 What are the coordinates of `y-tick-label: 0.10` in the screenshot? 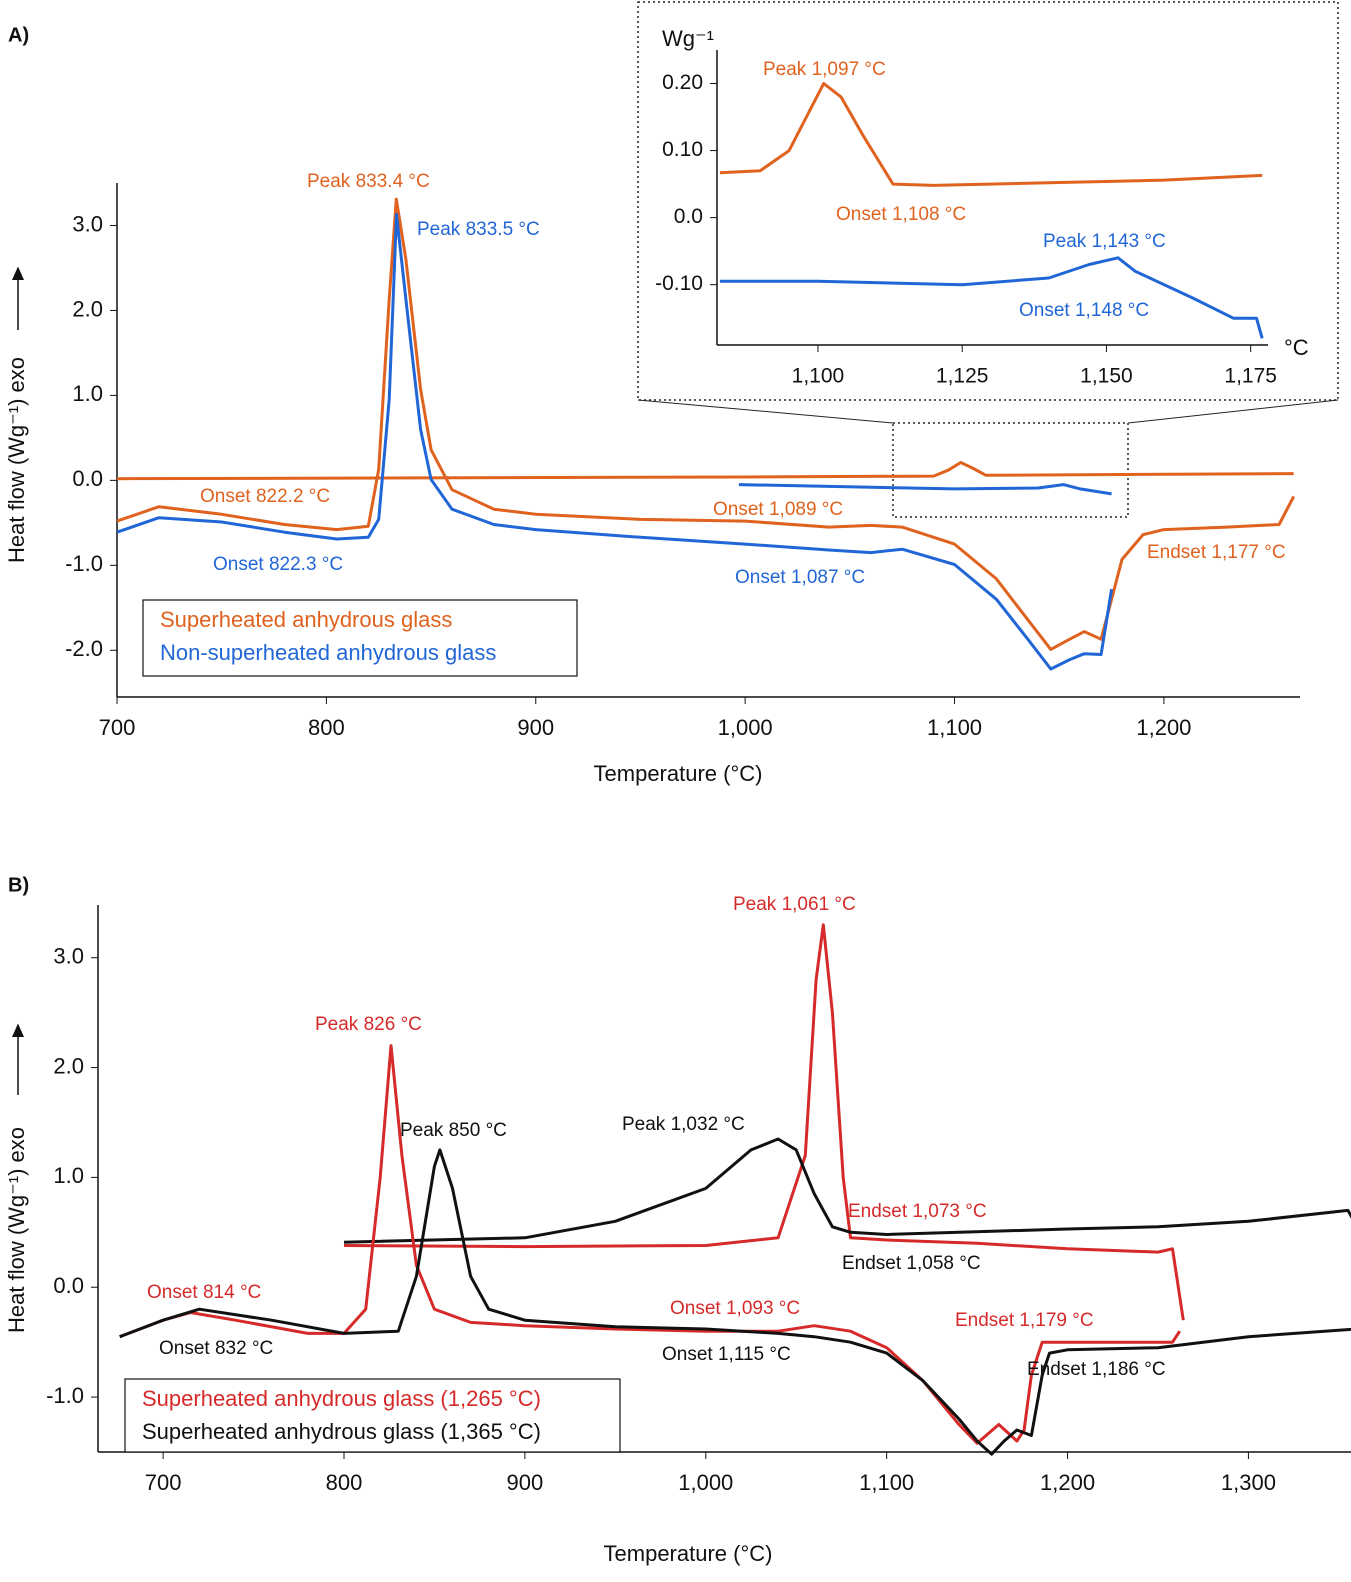 It's located at (682, 149).